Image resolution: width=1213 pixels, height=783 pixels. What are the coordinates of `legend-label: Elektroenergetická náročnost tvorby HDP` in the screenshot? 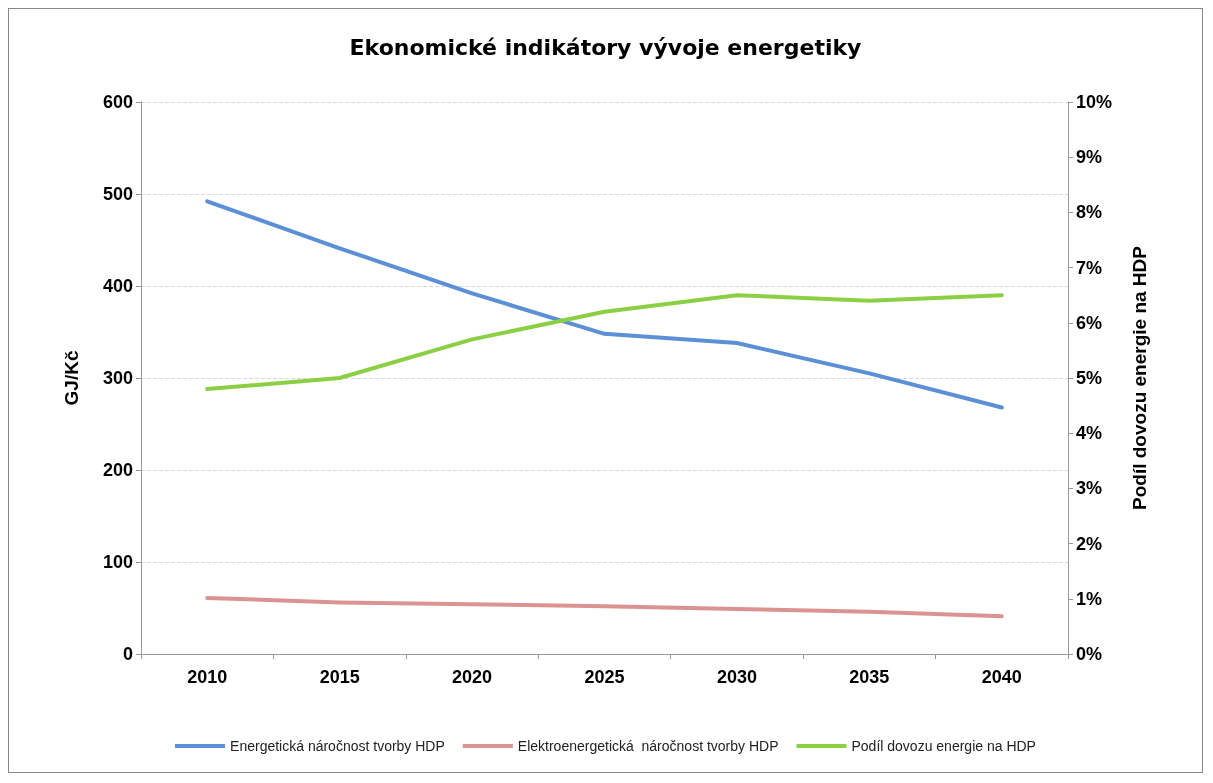 It's located at (648, 746).